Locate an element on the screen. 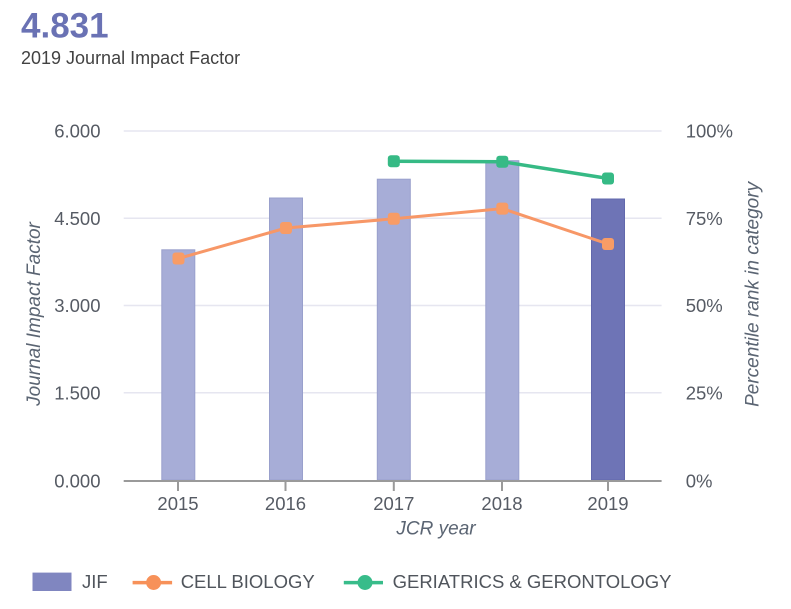 The image size is (791, 609). svg-text: CELL BIOLOGY is located at coordinates (248, 581).